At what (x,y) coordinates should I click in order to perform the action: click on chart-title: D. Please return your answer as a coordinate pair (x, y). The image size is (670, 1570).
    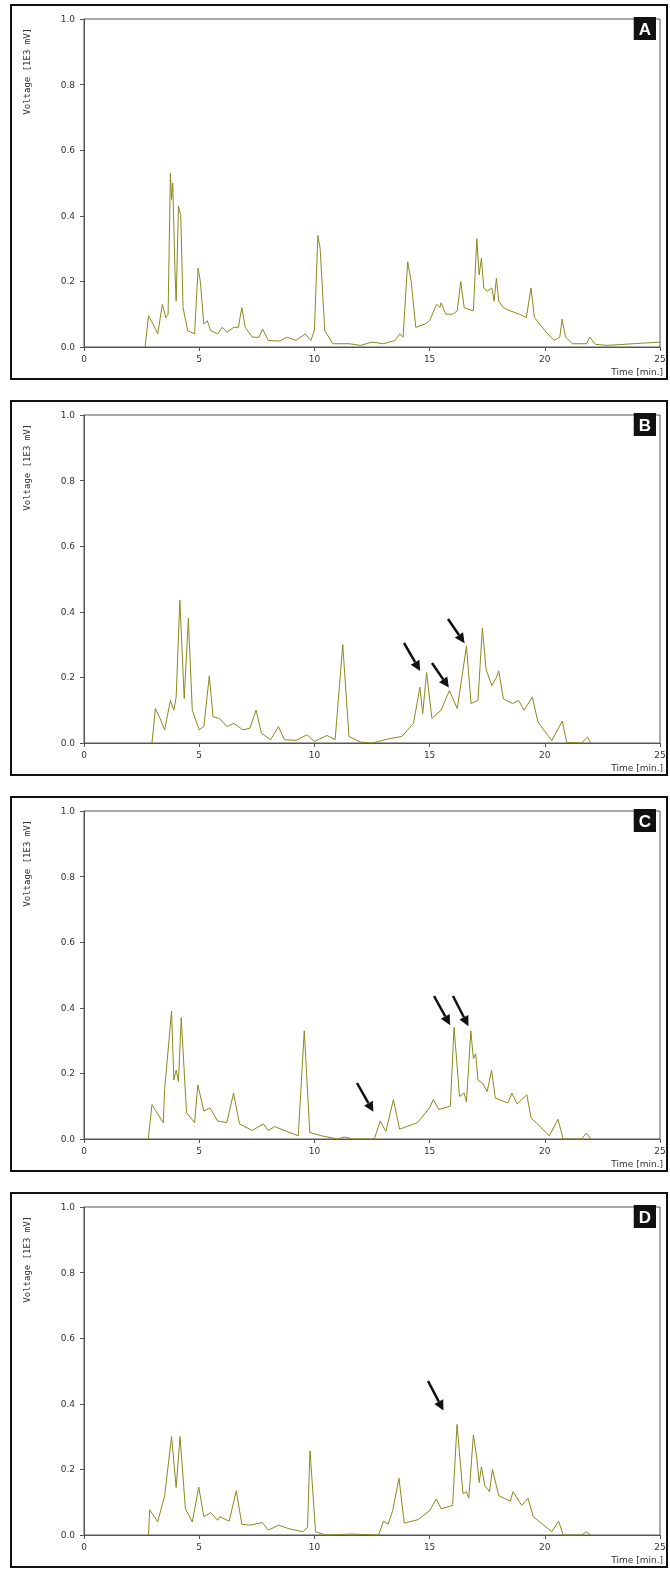
    Looking at the image, I should click on (644, 1217).